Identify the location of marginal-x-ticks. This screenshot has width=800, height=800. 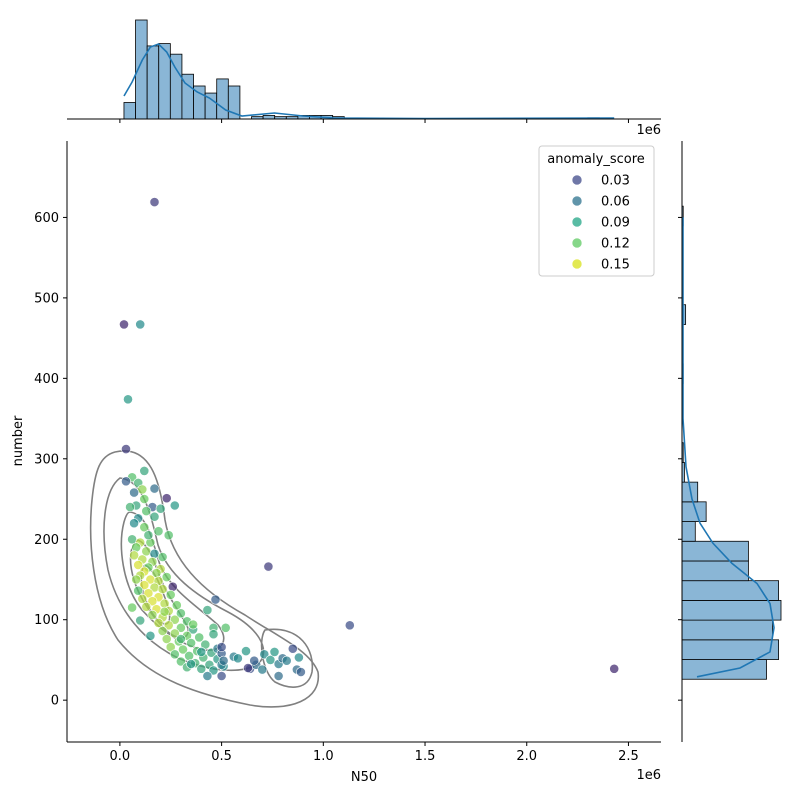
(374, 121).